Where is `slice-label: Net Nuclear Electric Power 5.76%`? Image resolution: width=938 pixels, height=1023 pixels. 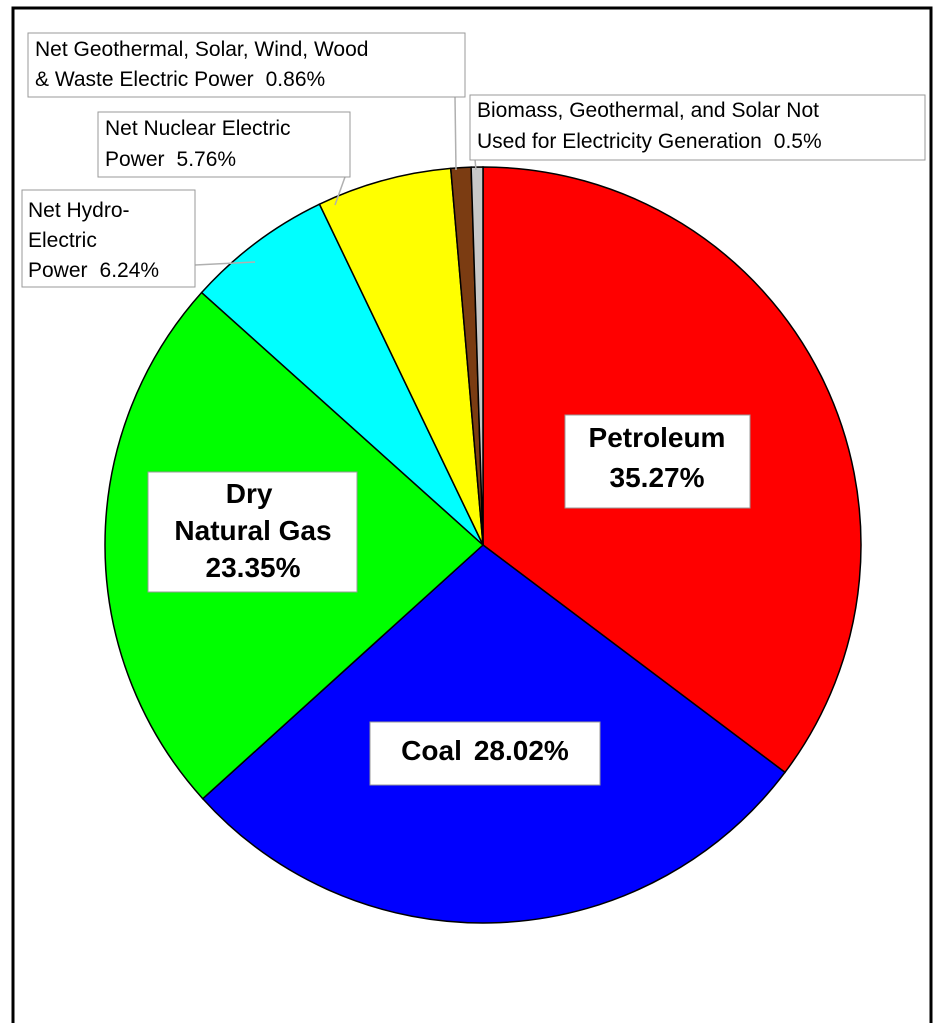 slice-label: Net Nuclear Electric Power 5.76% is located at coordinates (200, 144).